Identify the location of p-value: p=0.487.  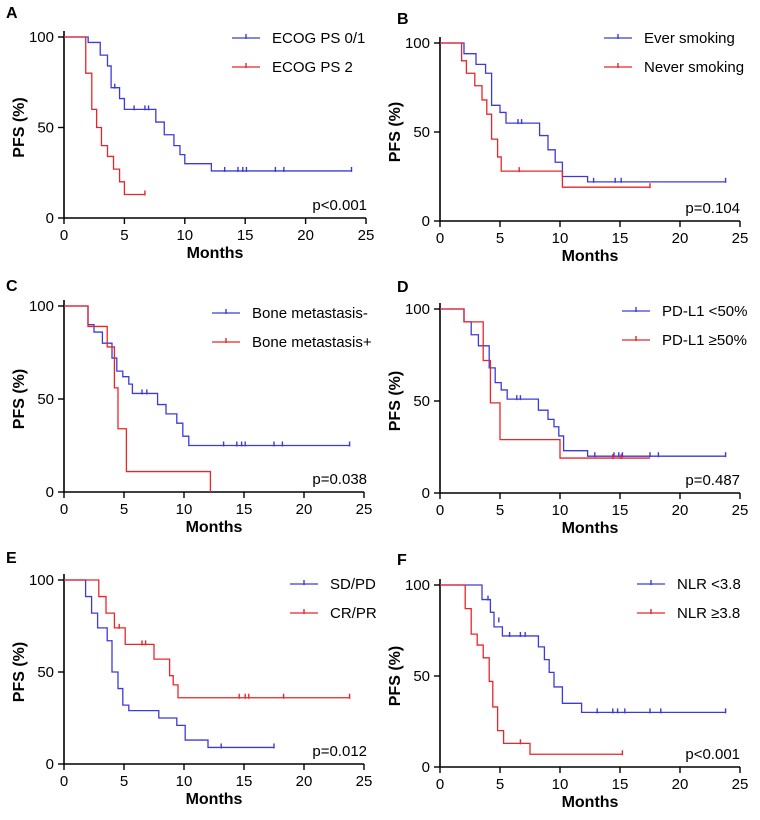
(712, 480).